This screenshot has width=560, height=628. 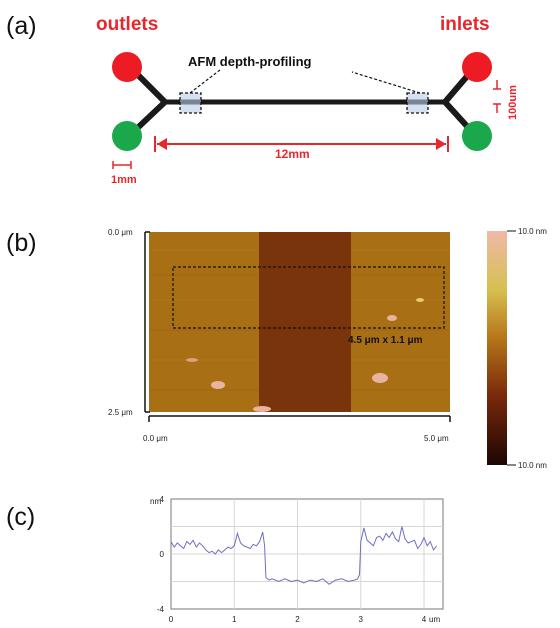 What do you see at coordinates (127, 136) in the screenshot?
I see `outlet-port-green` at bounding box center [127, 136].